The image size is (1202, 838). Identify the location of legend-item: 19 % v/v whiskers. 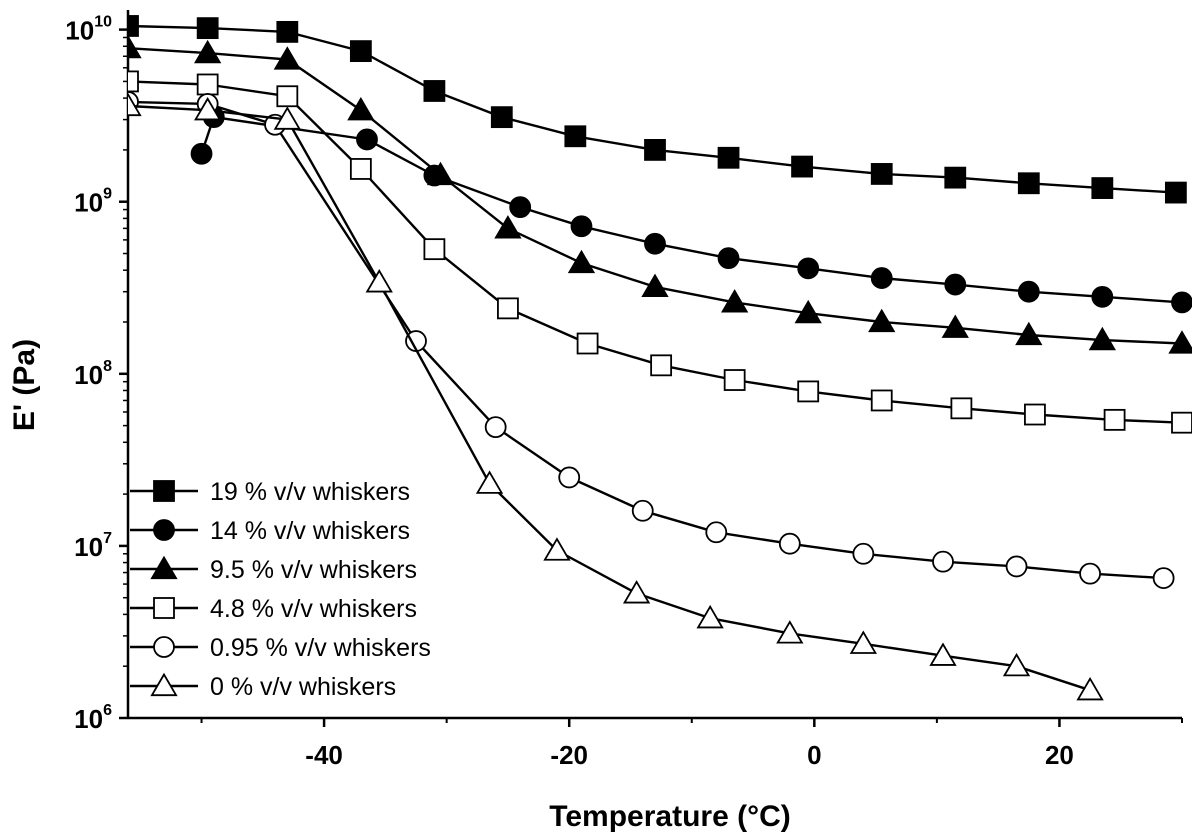
(270, 492).